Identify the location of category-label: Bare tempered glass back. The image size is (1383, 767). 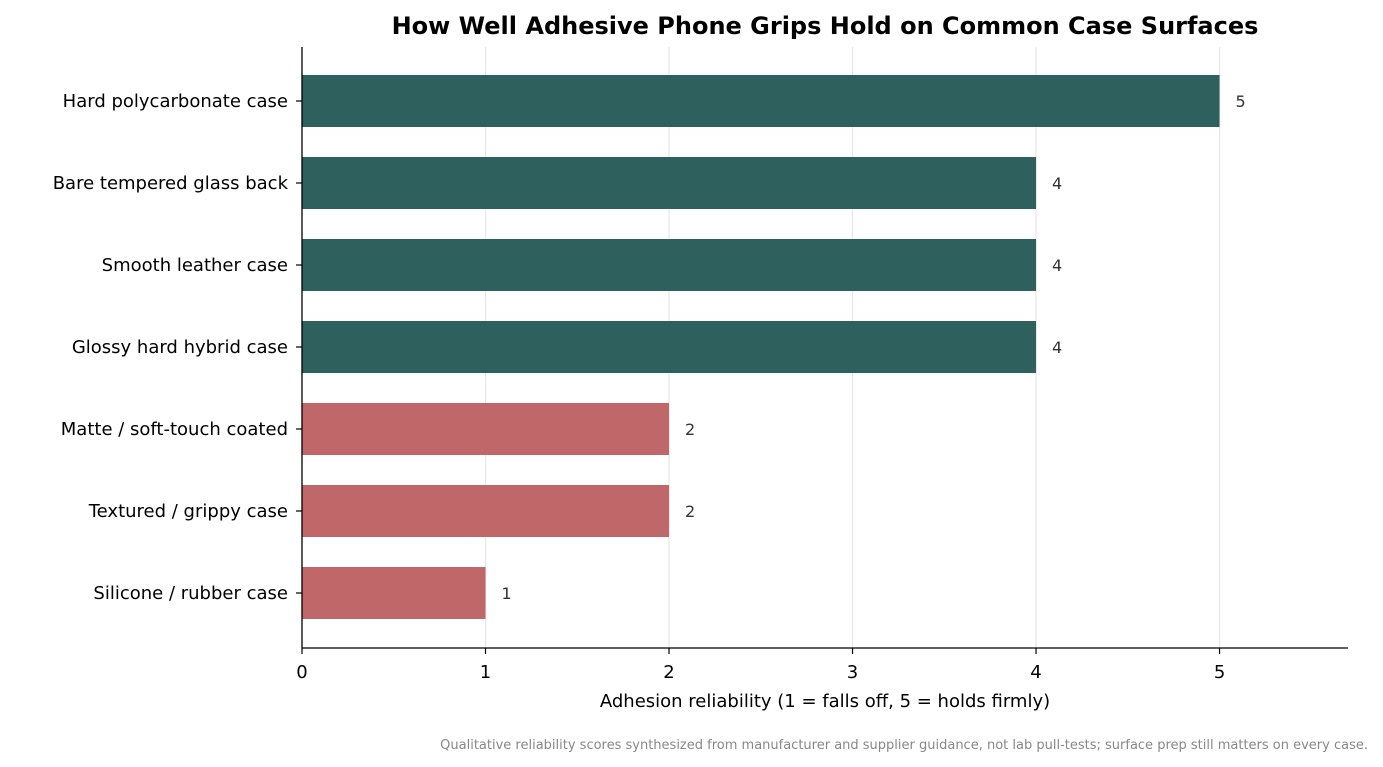
(171, 183).